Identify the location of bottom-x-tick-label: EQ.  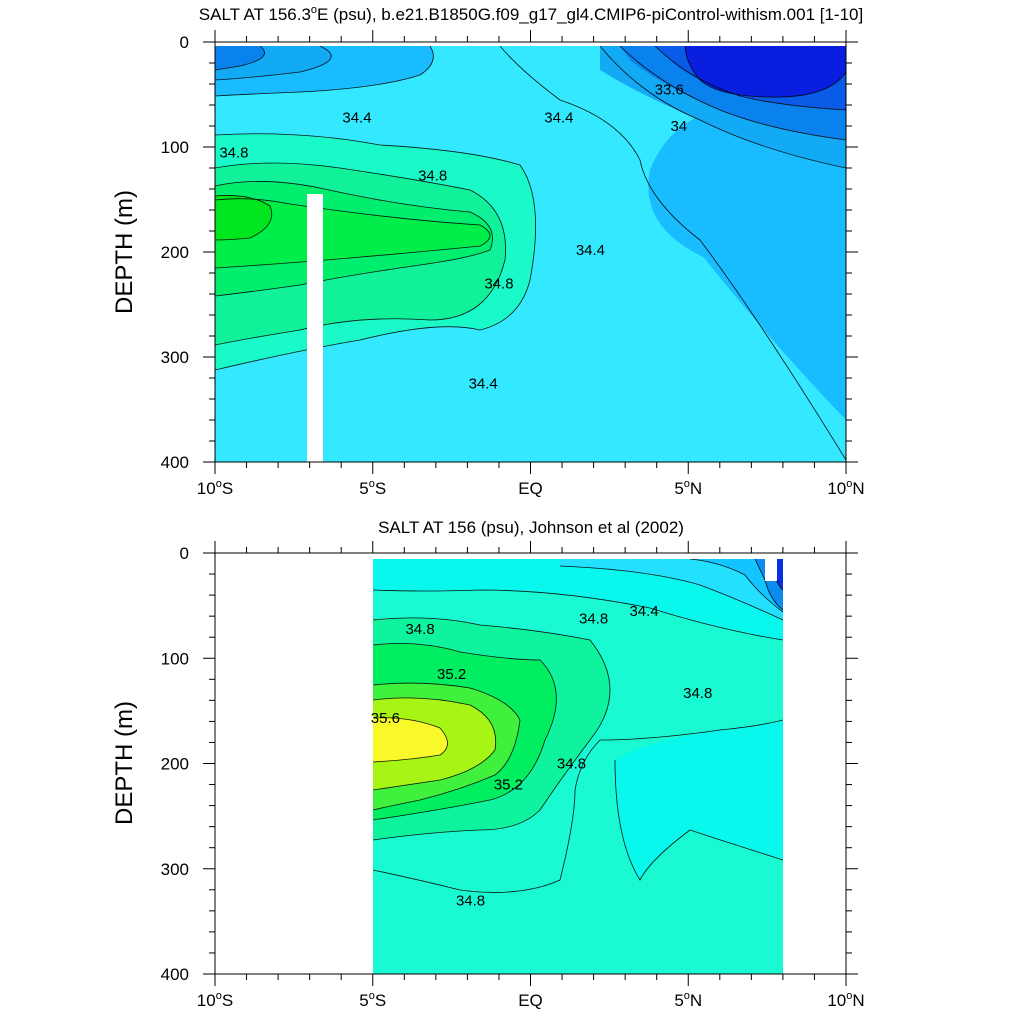
(530, 1000).